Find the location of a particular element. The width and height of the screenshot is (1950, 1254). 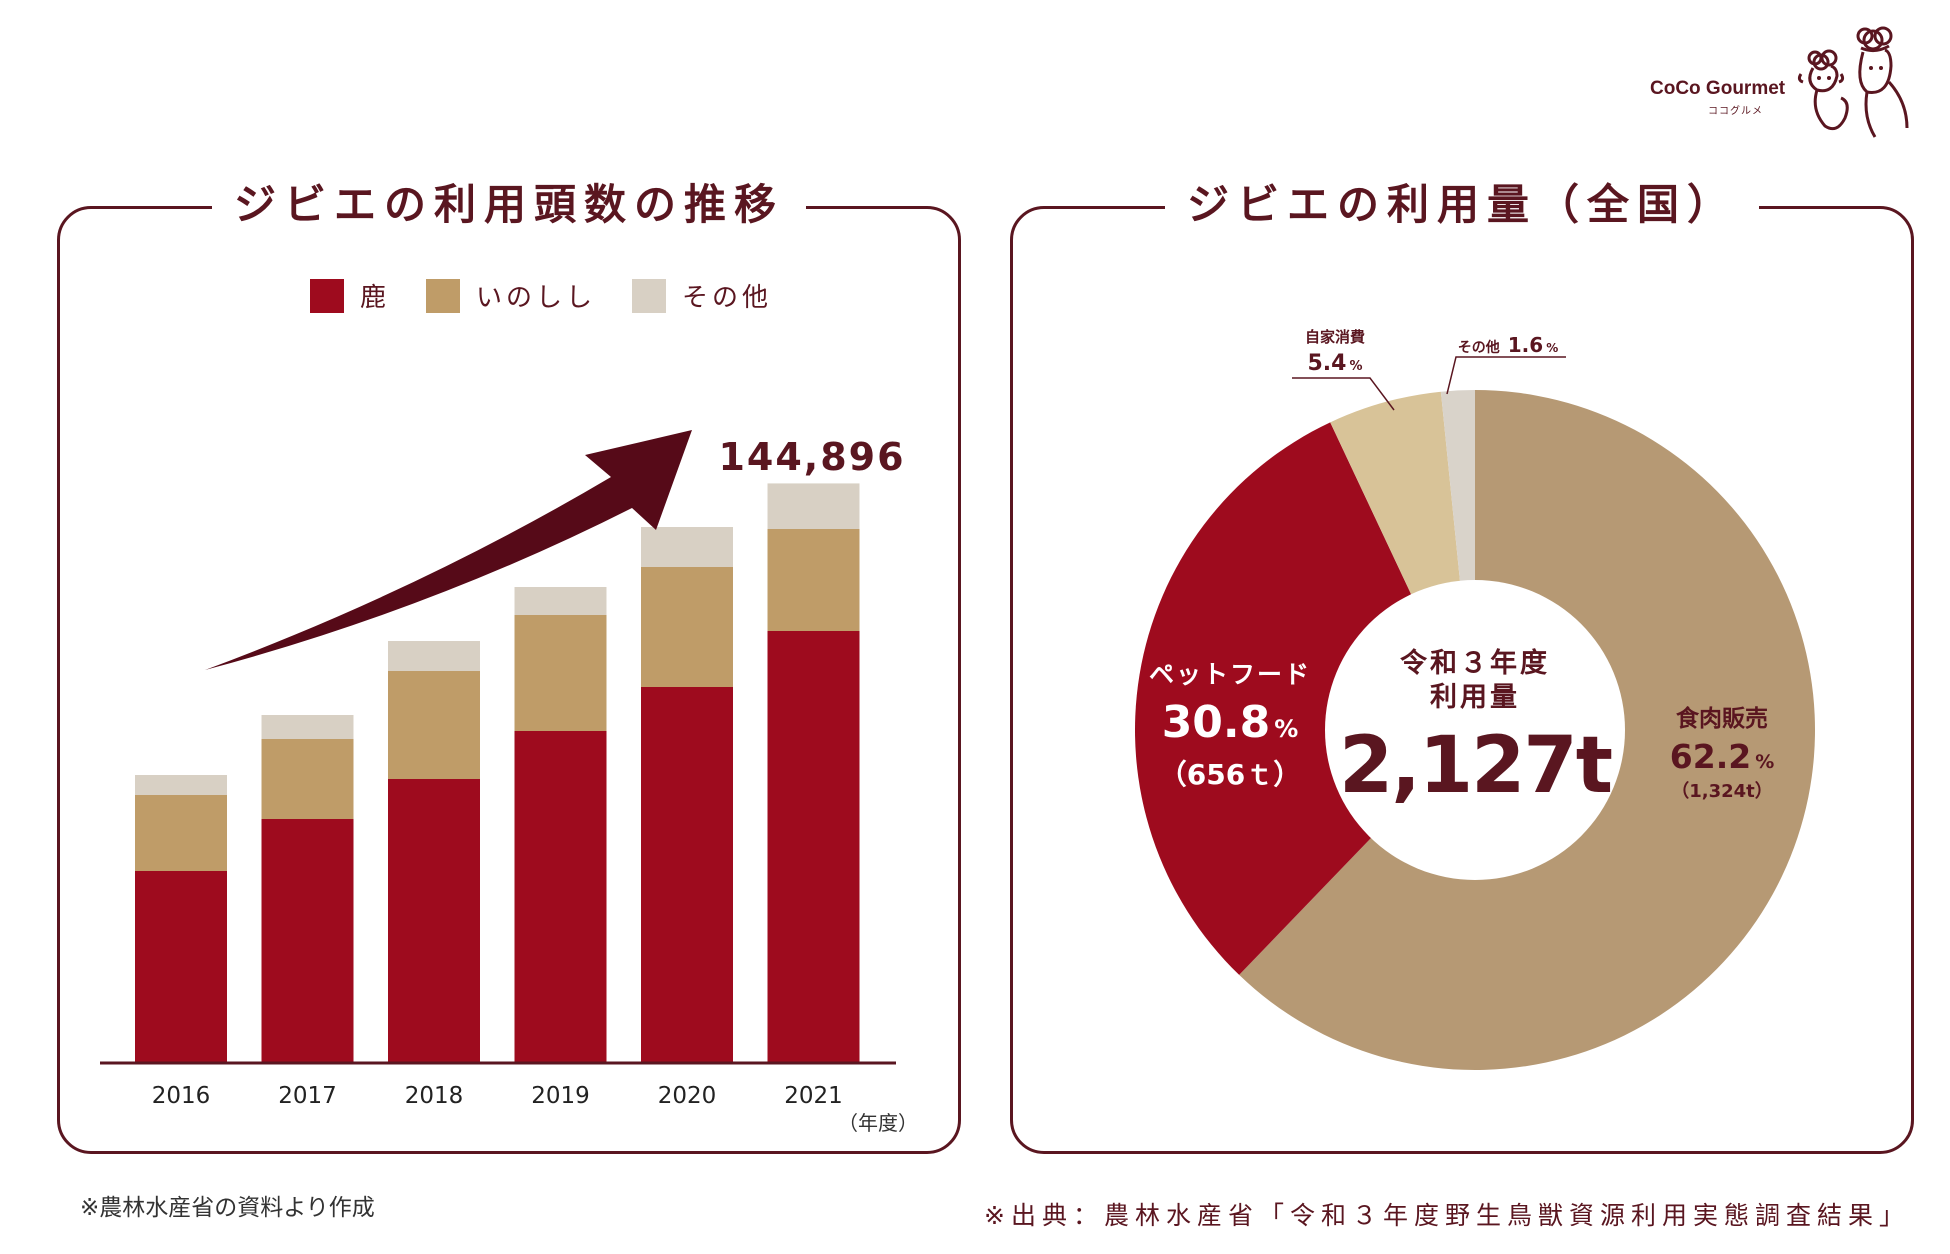

slice-pct-misc-value: 1.6 is located at coordinates (1525, 345).